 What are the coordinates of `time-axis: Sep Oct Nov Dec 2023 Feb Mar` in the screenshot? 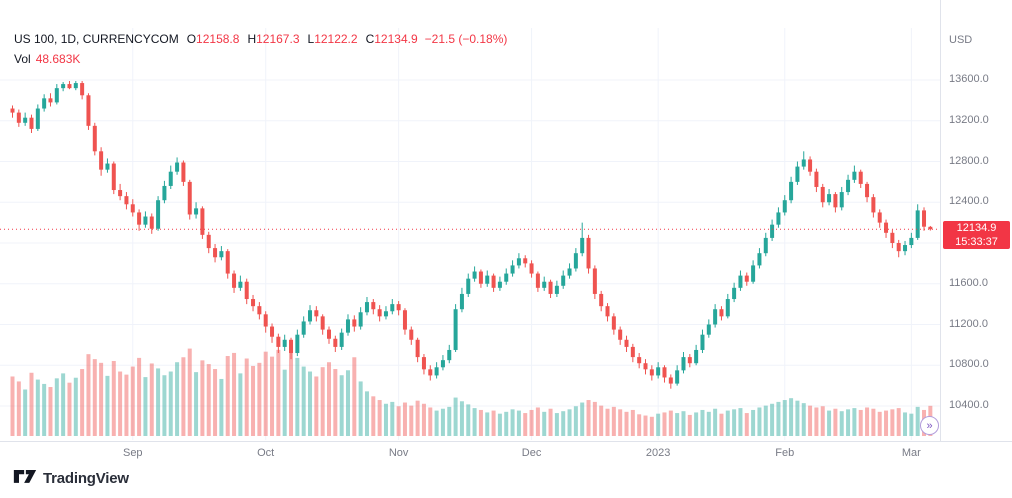 It's located at (506, 453).